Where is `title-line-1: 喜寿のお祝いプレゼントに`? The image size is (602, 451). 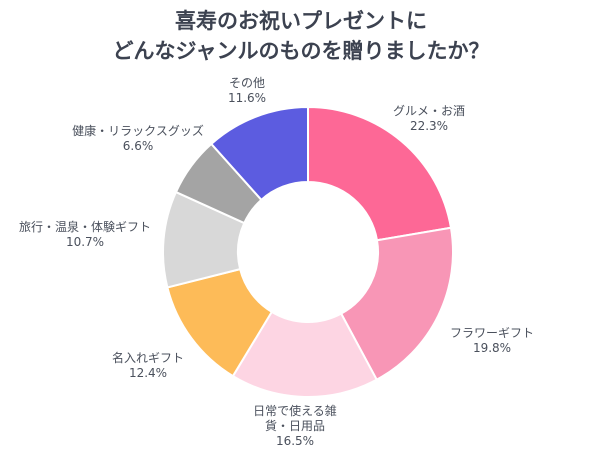
title-line-1: 喜寿のお祝いプレゼントに is located at coordinates (301, 21).